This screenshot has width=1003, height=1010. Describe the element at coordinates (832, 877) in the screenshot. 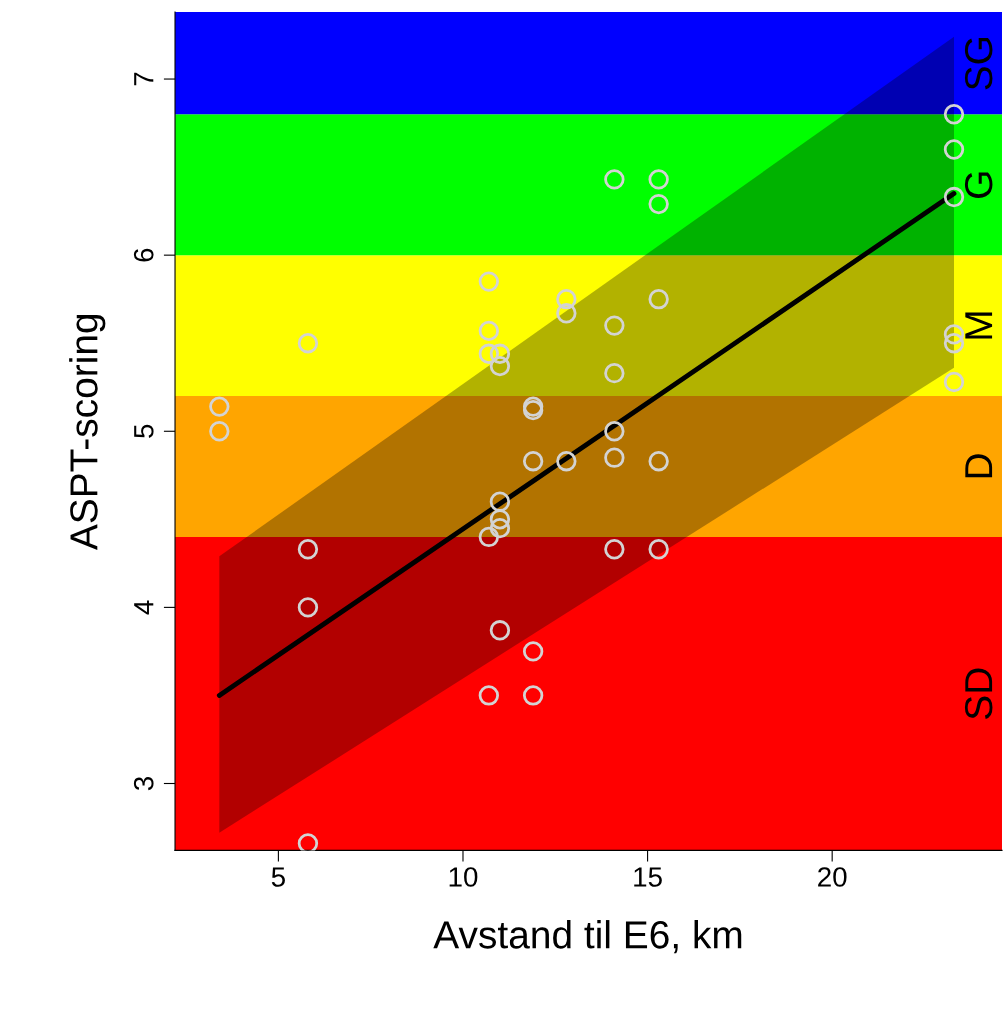

I see `x-tick-label: 20` at that location.